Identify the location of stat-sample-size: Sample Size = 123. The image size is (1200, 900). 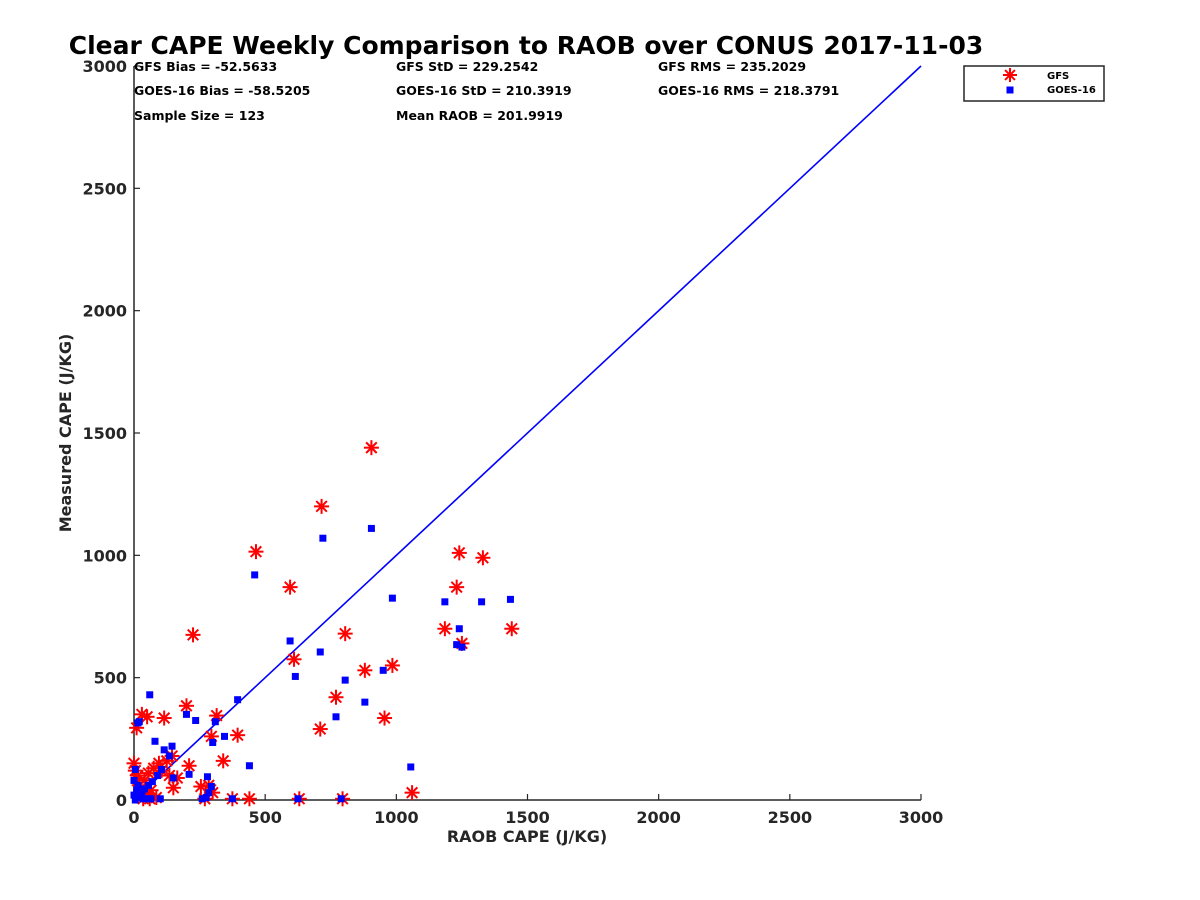
(199, 115).